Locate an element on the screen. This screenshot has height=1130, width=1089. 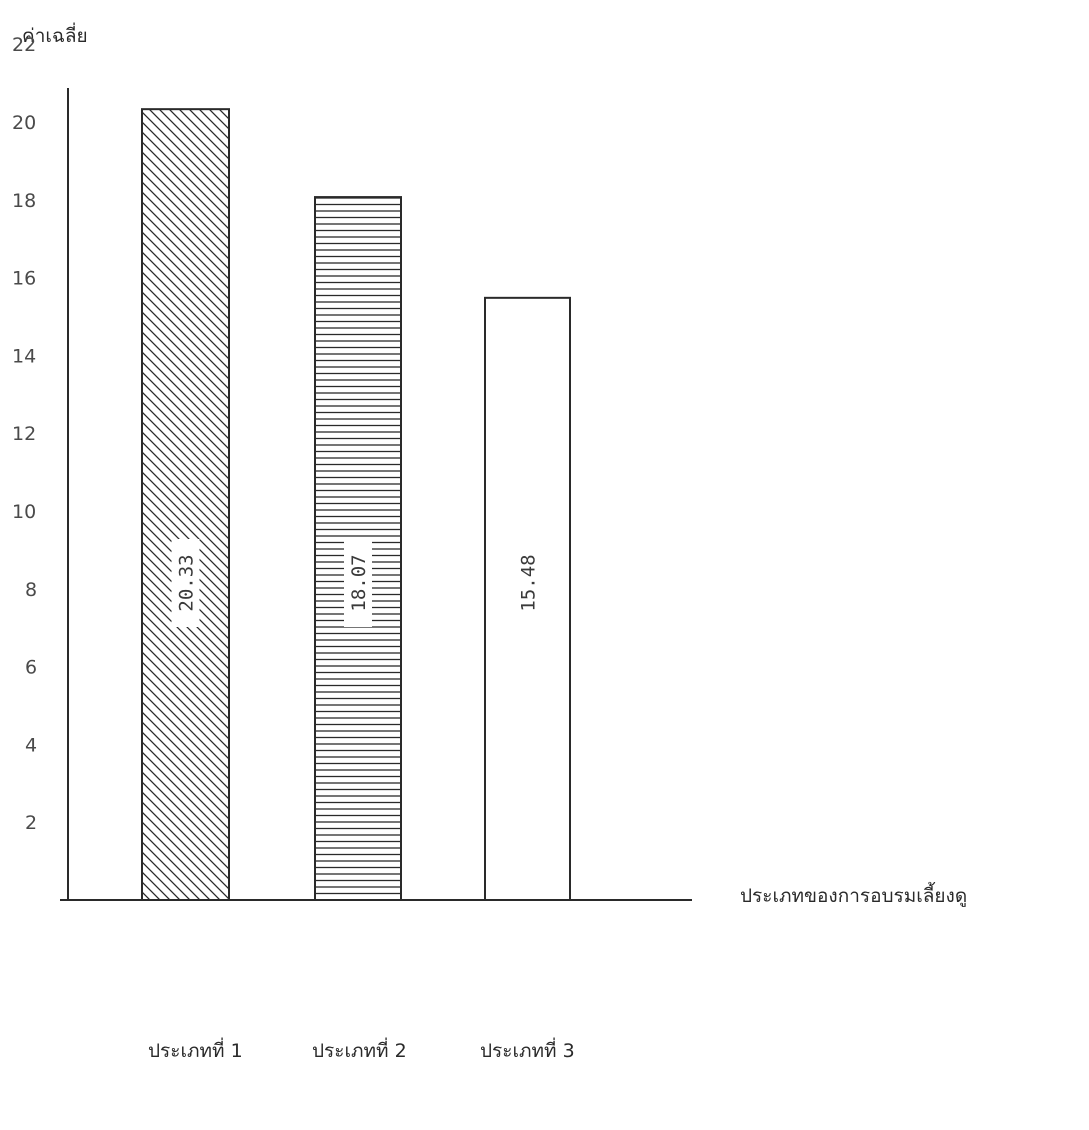
y-tick-label: 4 is located at coordinates (31, 745).